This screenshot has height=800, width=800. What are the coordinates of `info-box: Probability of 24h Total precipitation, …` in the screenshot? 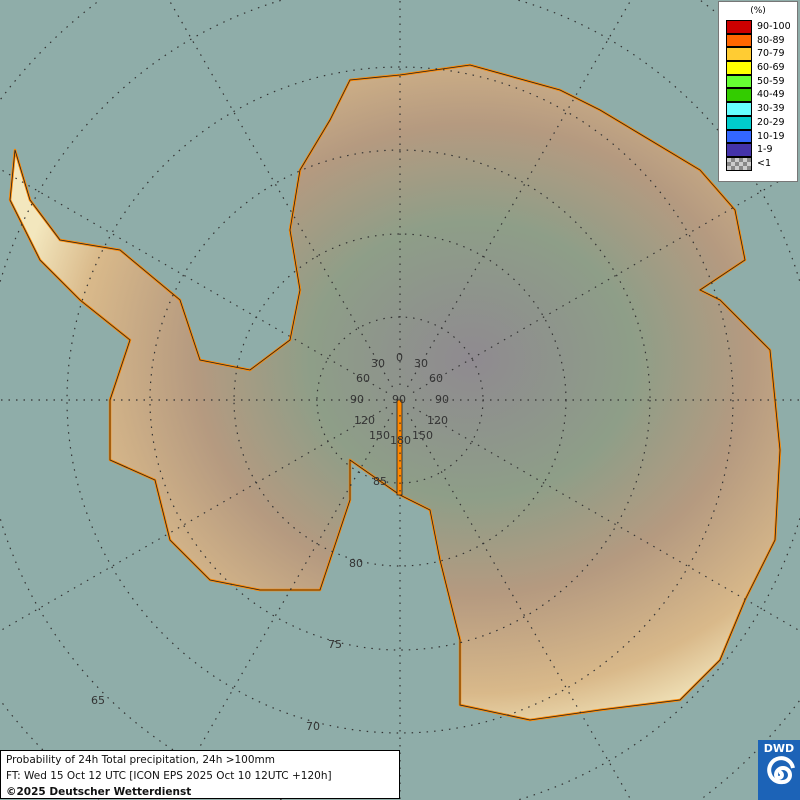 It's located at (200, 774).